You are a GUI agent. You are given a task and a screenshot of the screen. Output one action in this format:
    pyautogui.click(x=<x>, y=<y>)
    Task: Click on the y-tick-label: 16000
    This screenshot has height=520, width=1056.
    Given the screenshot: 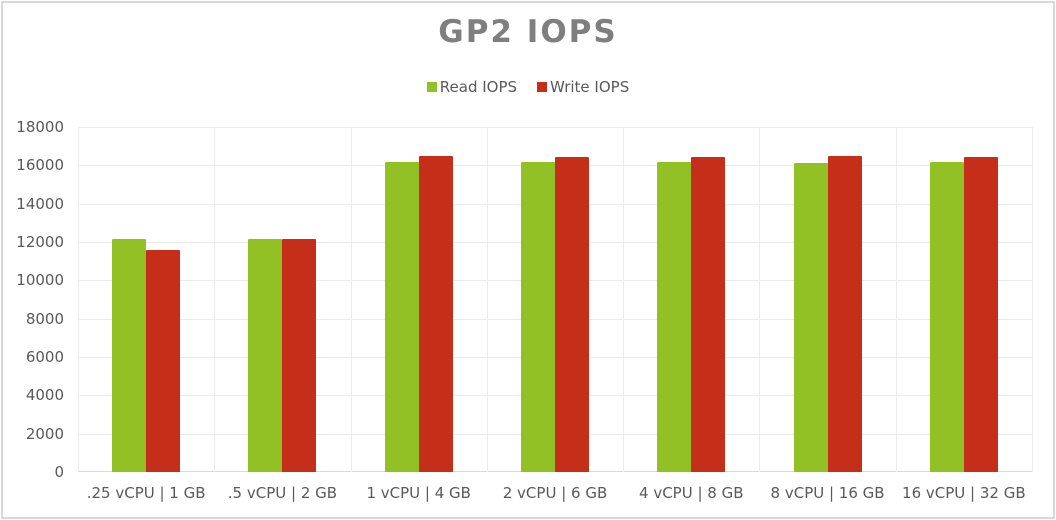 What is the action you would take?
    pyautogui.click(x=40, y=165)
    